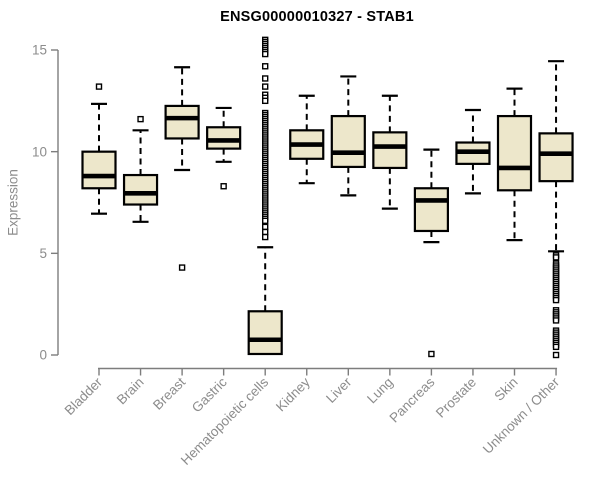 The image size is (600, 500). Describe the element at coordinates (339, 390) in the screenshot. I see `x-category-label: Liver` at that location.